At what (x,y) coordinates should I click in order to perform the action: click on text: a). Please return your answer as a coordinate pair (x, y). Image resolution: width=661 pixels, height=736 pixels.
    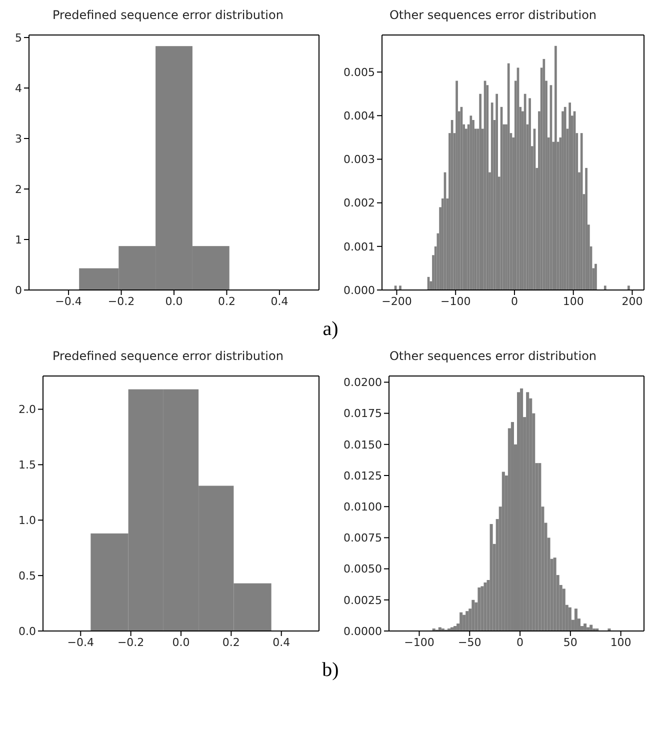
    Looking at the image, I should click on (331, 329).